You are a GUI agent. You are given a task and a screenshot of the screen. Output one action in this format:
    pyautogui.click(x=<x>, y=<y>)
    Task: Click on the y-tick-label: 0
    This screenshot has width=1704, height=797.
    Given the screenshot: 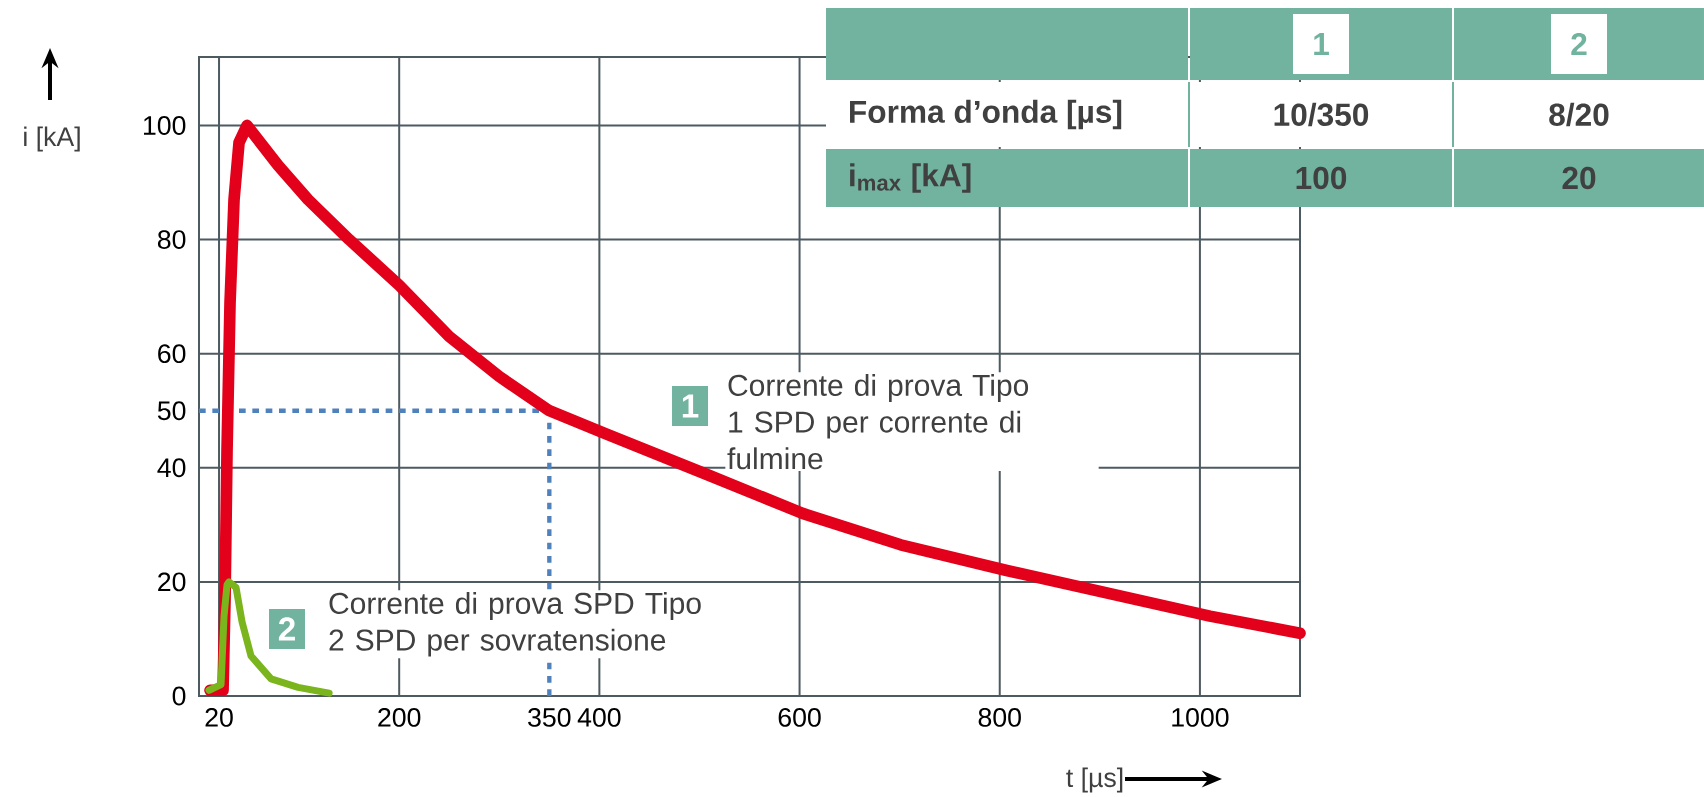 What is the action you would take?
    pyautogui.click(x=179, y=696)
    